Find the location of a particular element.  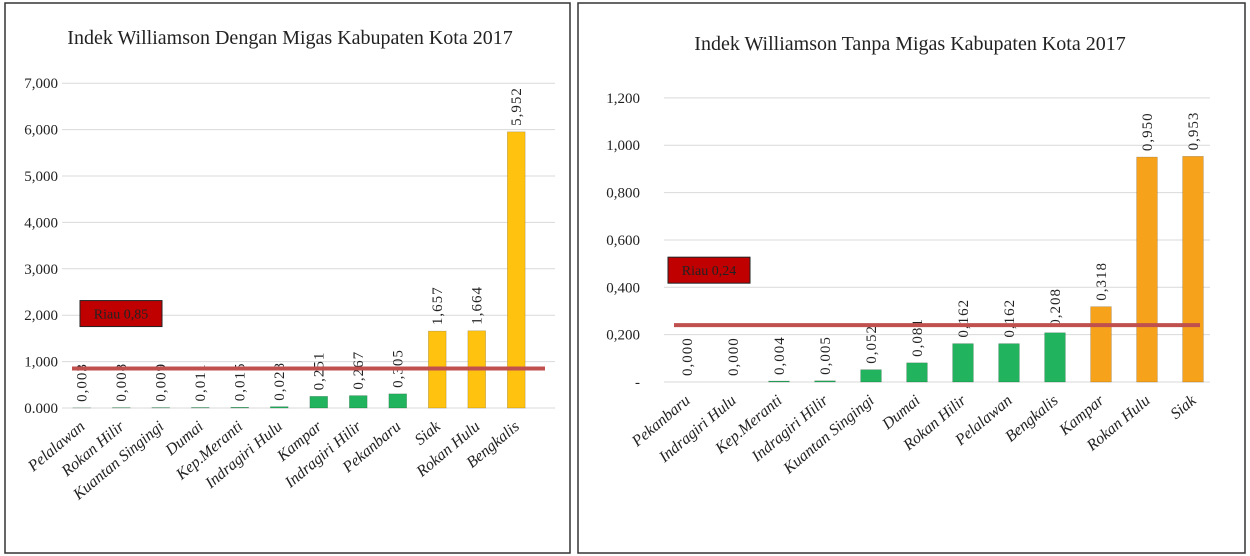

y-tick-label: 0,400 is located at coordinates (623, 288).